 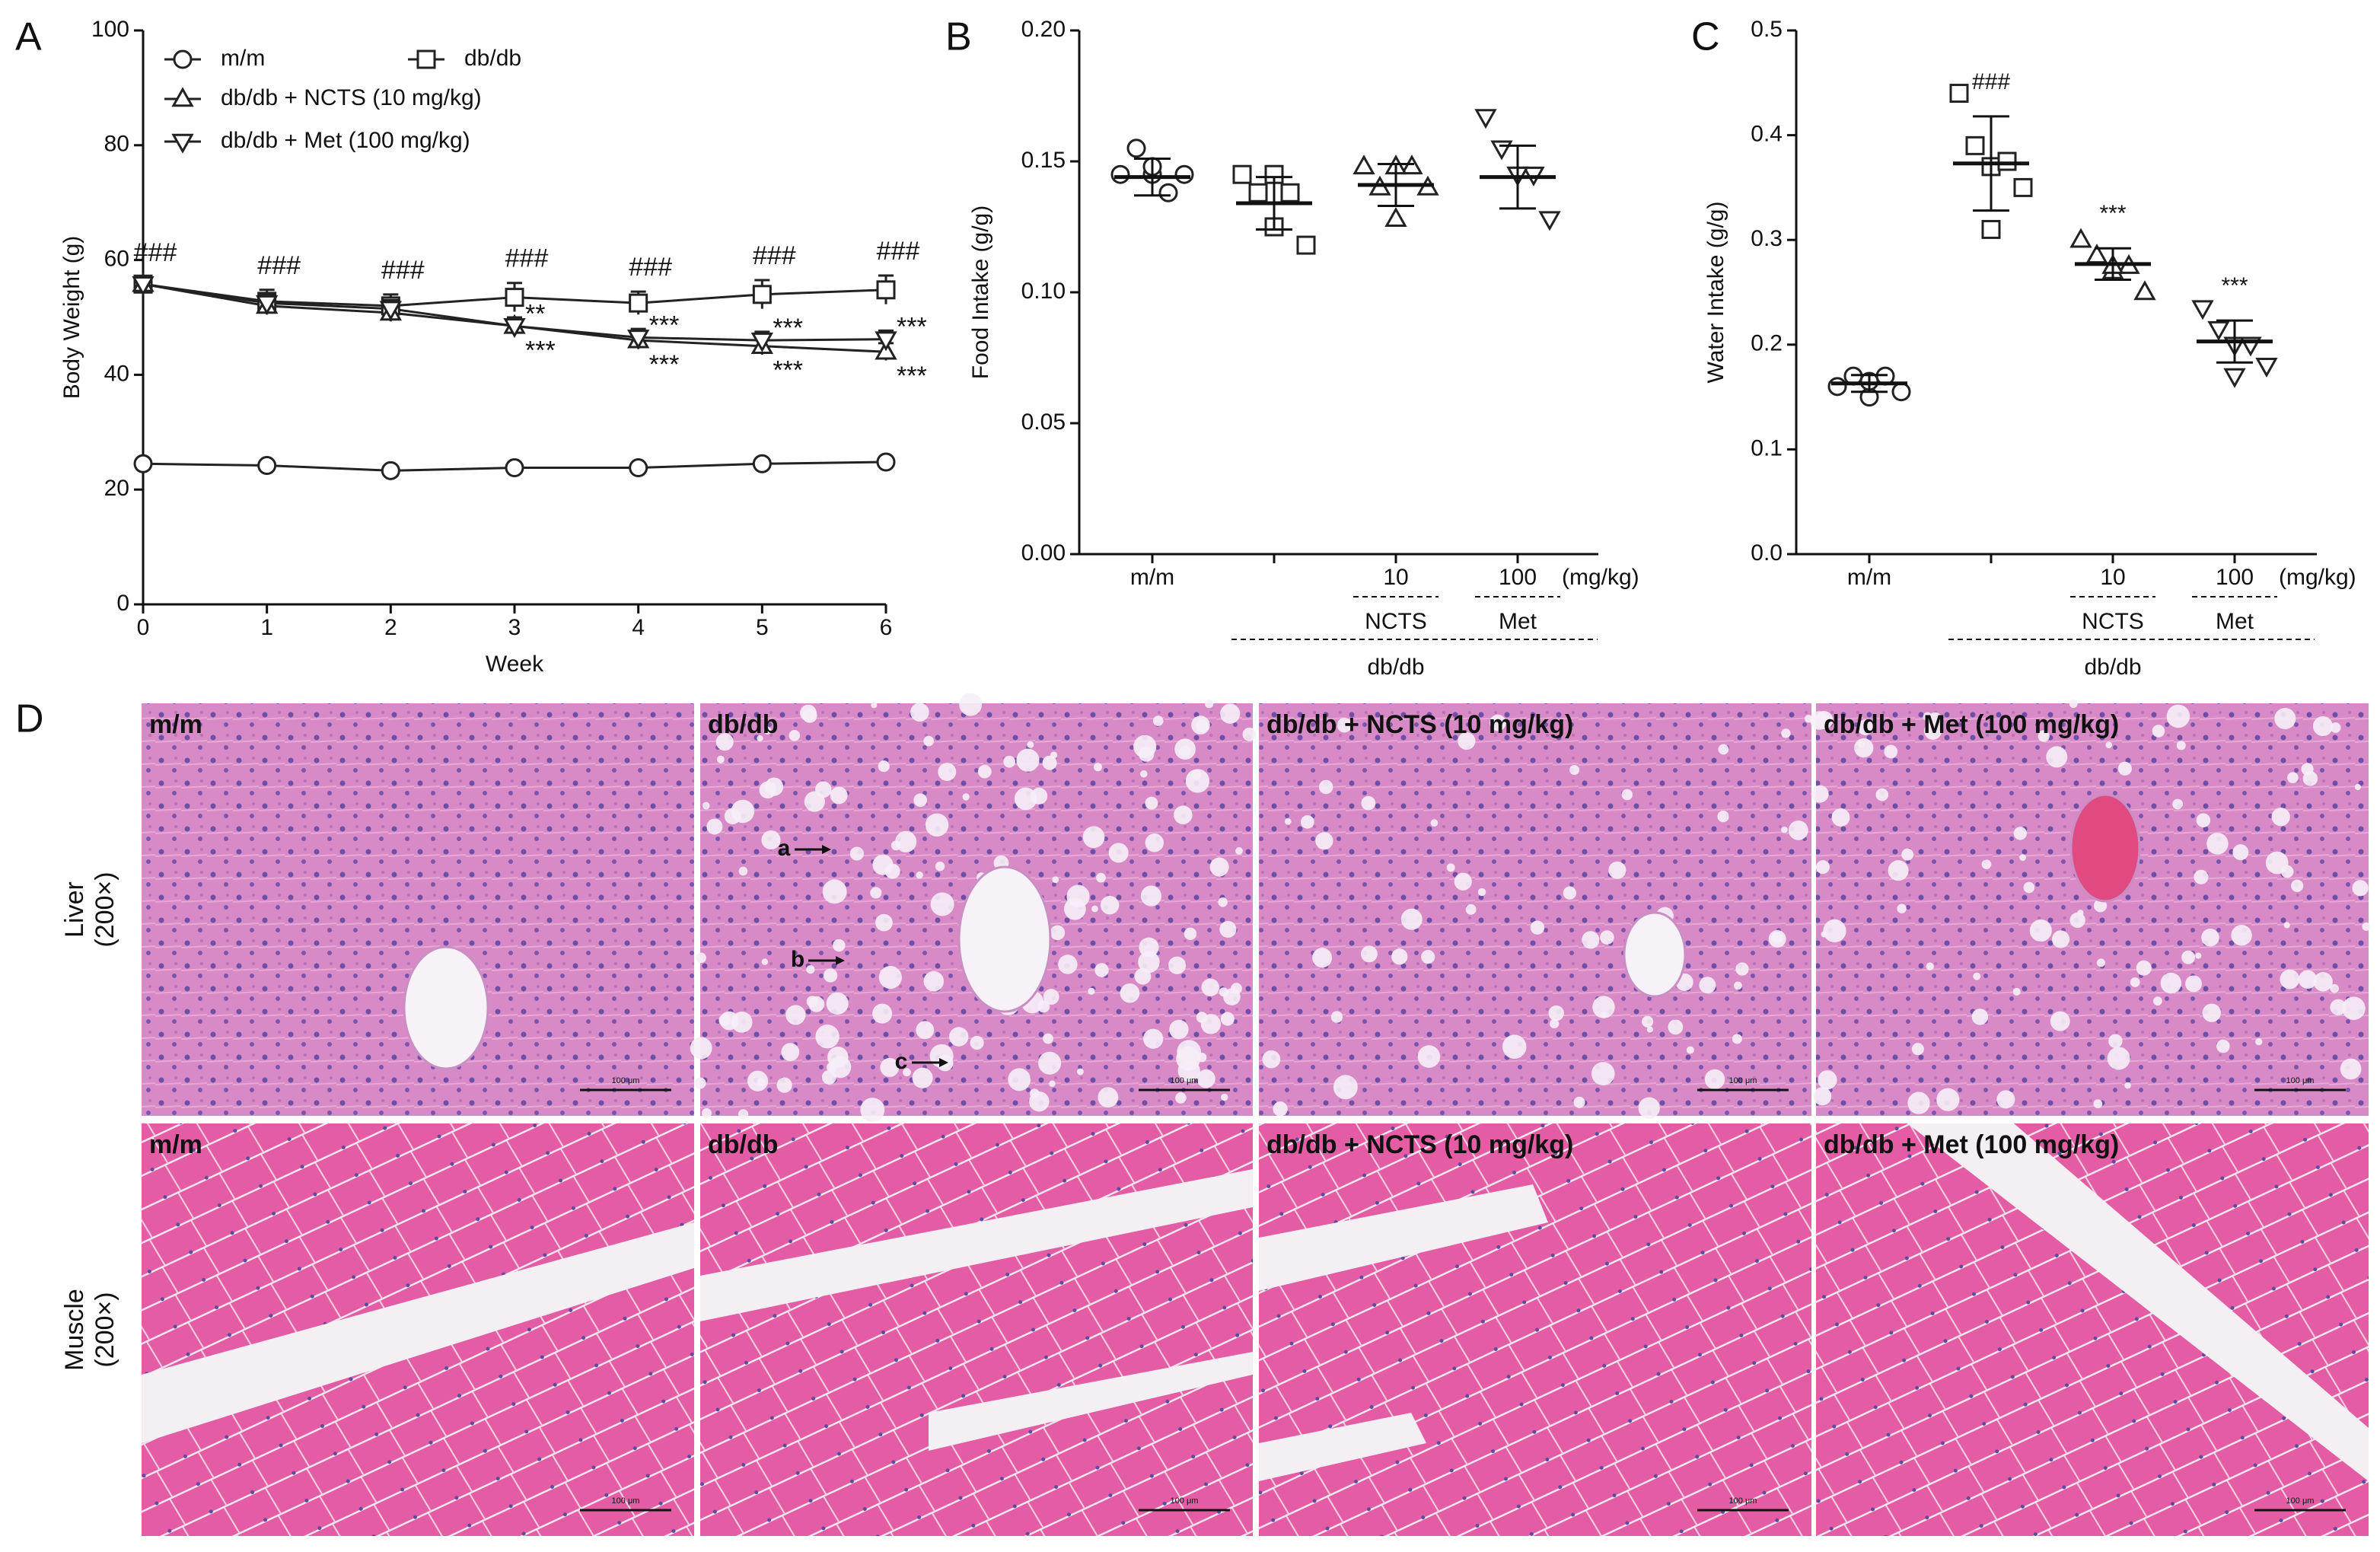 I want to click on y-tick-label: 0.0, so click(x=1767, y=553).